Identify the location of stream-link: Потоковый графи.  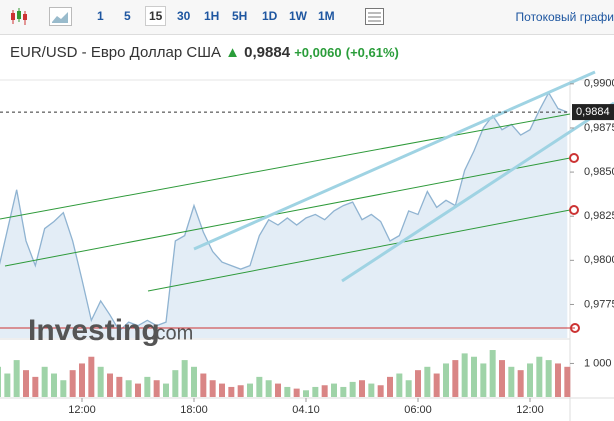
(564, 17).